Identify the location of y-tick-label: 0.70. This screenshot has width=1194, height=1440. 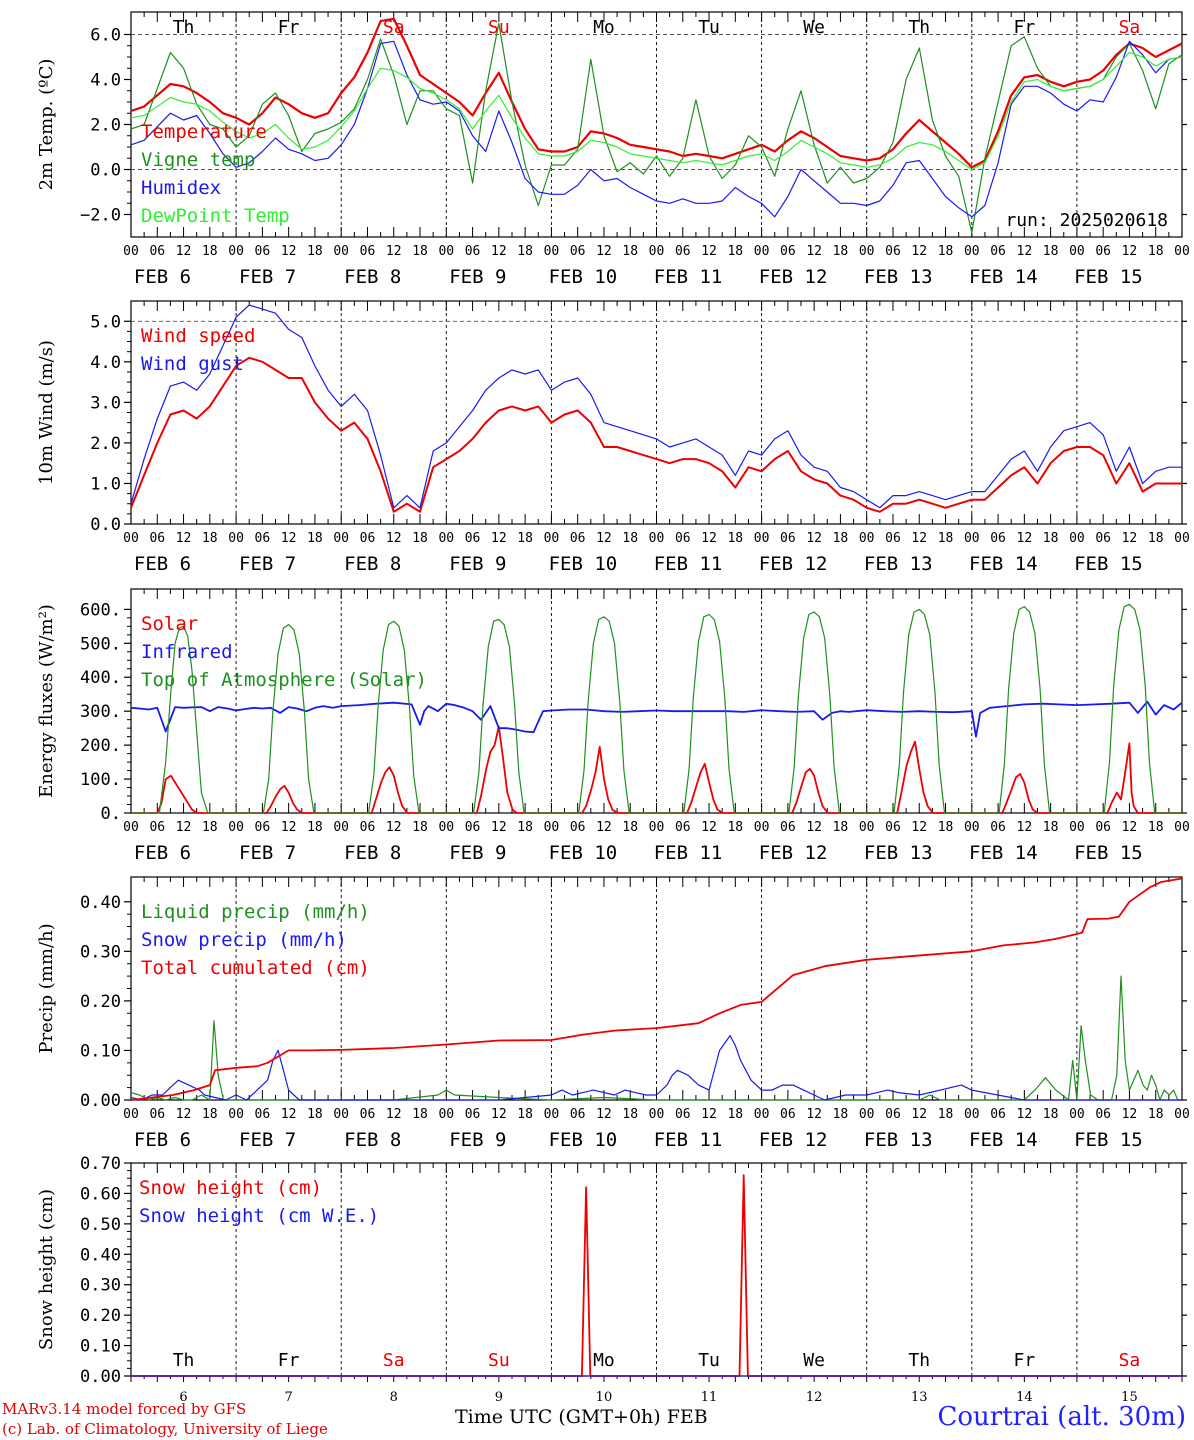
(100, 1164).